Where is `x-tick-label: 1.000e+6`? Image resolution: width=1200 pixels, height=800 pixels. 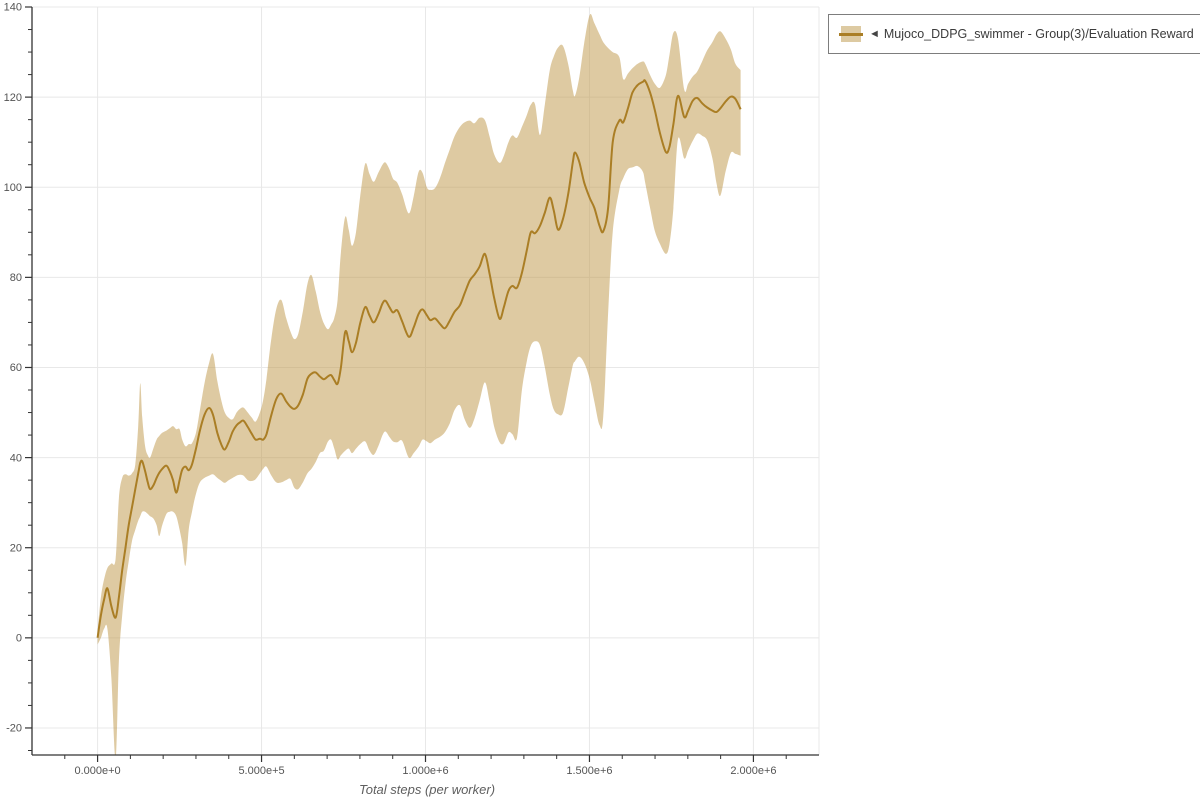
x-tick-label: 1.000e+6 is located at coordinates (425, 771).